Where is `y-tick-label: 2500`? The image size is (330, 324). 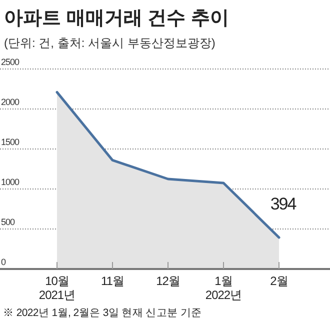
y-tick-label: 2500 is located at coordinates (10, 62).